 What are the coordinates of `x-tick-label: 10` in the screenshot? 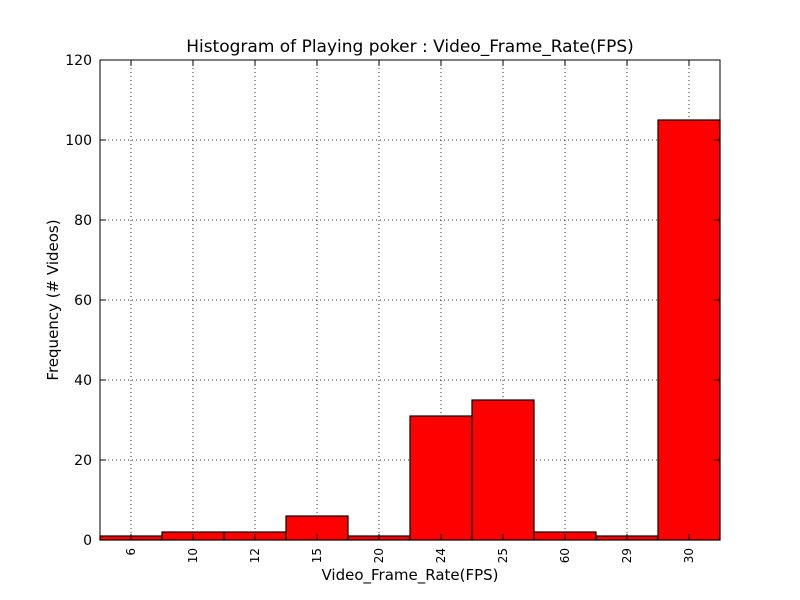 It's located at (193, 555).